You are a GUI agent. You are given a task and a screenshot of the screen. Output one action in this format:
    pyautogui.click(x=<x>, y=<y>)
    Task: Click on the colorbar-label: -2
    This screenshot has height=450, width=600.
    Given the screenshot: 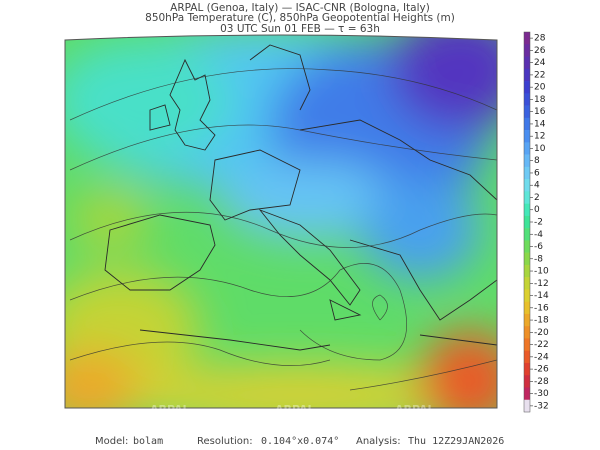 What is the action you would take?
    pyautogui.click(x=538, y=223)
    